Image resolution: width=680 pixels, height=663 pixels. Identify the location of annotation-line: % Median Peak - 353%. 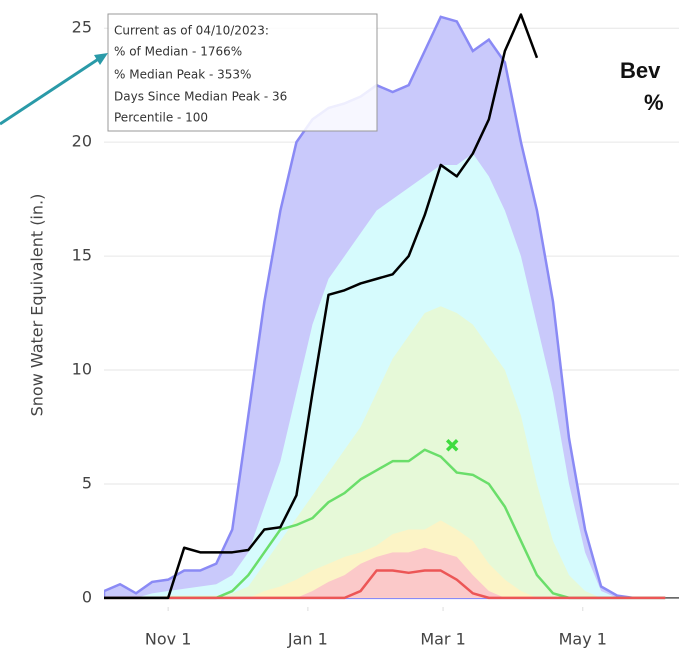
(182, 75).